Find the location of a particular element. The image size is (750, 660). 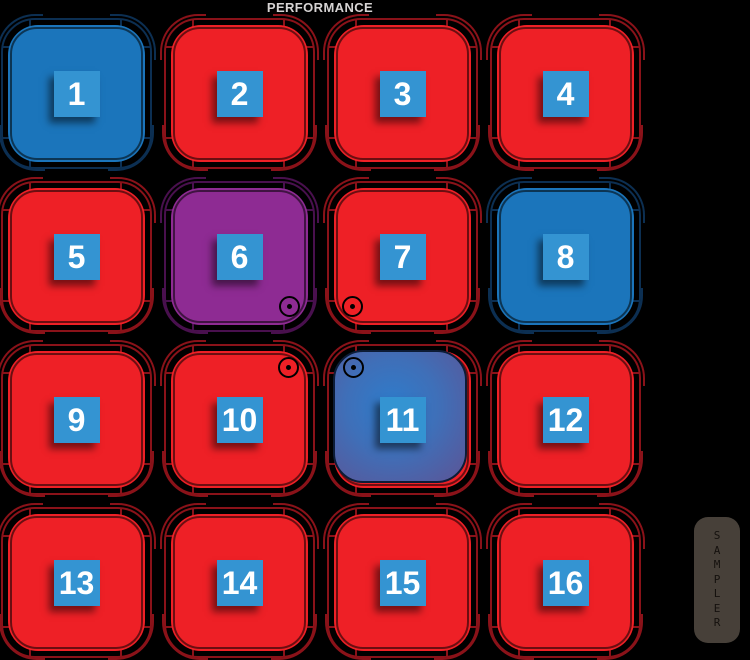

pad-number-badge: 1 is located at coordinates (76, 93).